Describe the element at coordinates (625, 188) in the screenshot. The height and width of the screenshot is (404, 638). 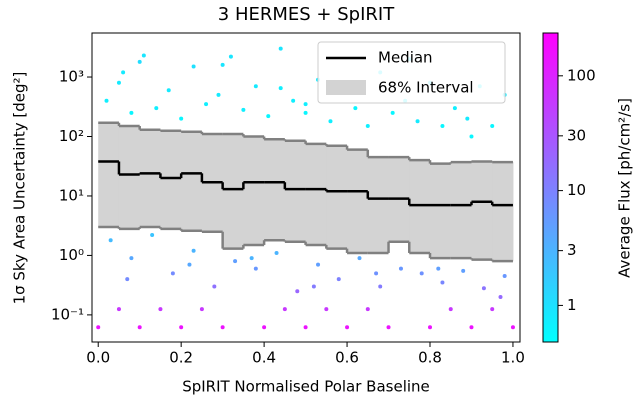
I see `colorbar-label: Average Flux [ph/cm²/s]` at that location.